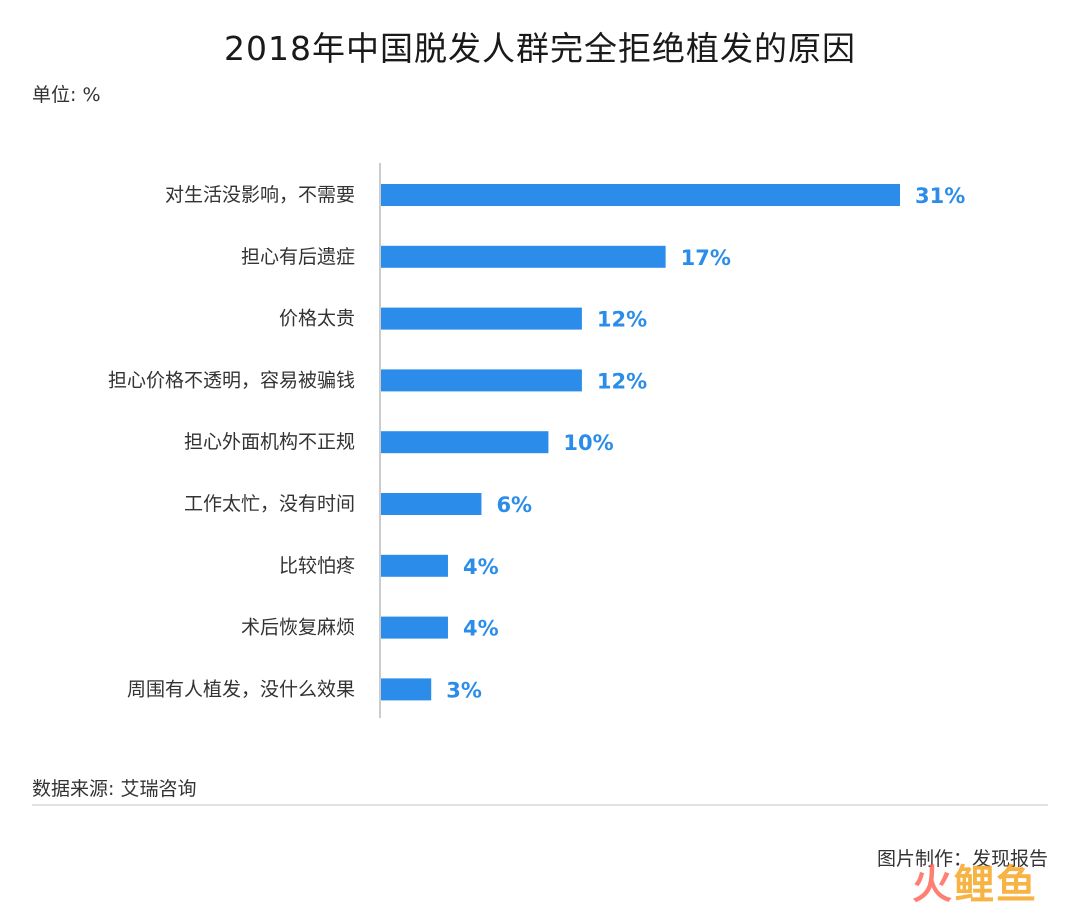  Describe the element at coordinates (114, 789) in the screenshot. I see `source-note: 数据来源: 艾瑞咨询` at that location.